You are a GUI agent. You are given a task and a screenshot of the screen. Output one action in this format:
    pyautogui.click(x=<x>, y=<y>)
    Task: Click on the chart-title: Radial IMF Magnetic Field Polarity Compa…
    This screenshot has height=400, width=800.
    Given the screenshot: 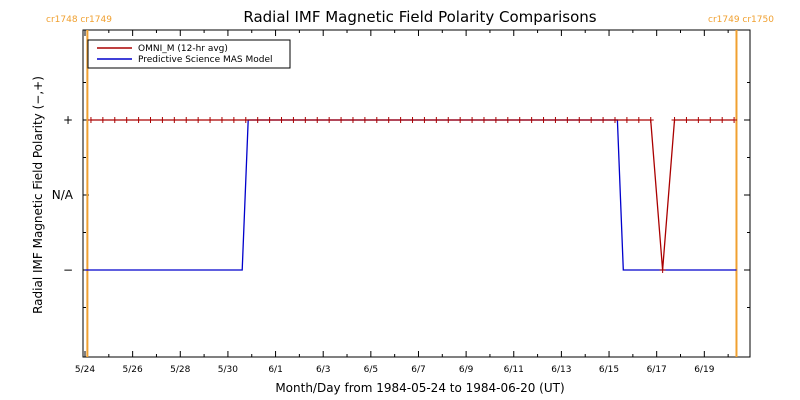 What is the action you would take?
    pyautogui.click(x=419, y=17)
    